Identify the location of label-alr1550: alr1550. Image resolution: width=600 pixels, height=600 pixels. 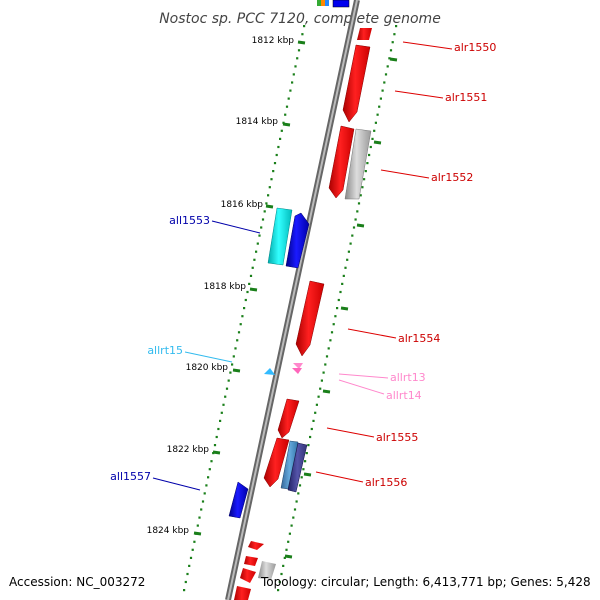
(475, 47).